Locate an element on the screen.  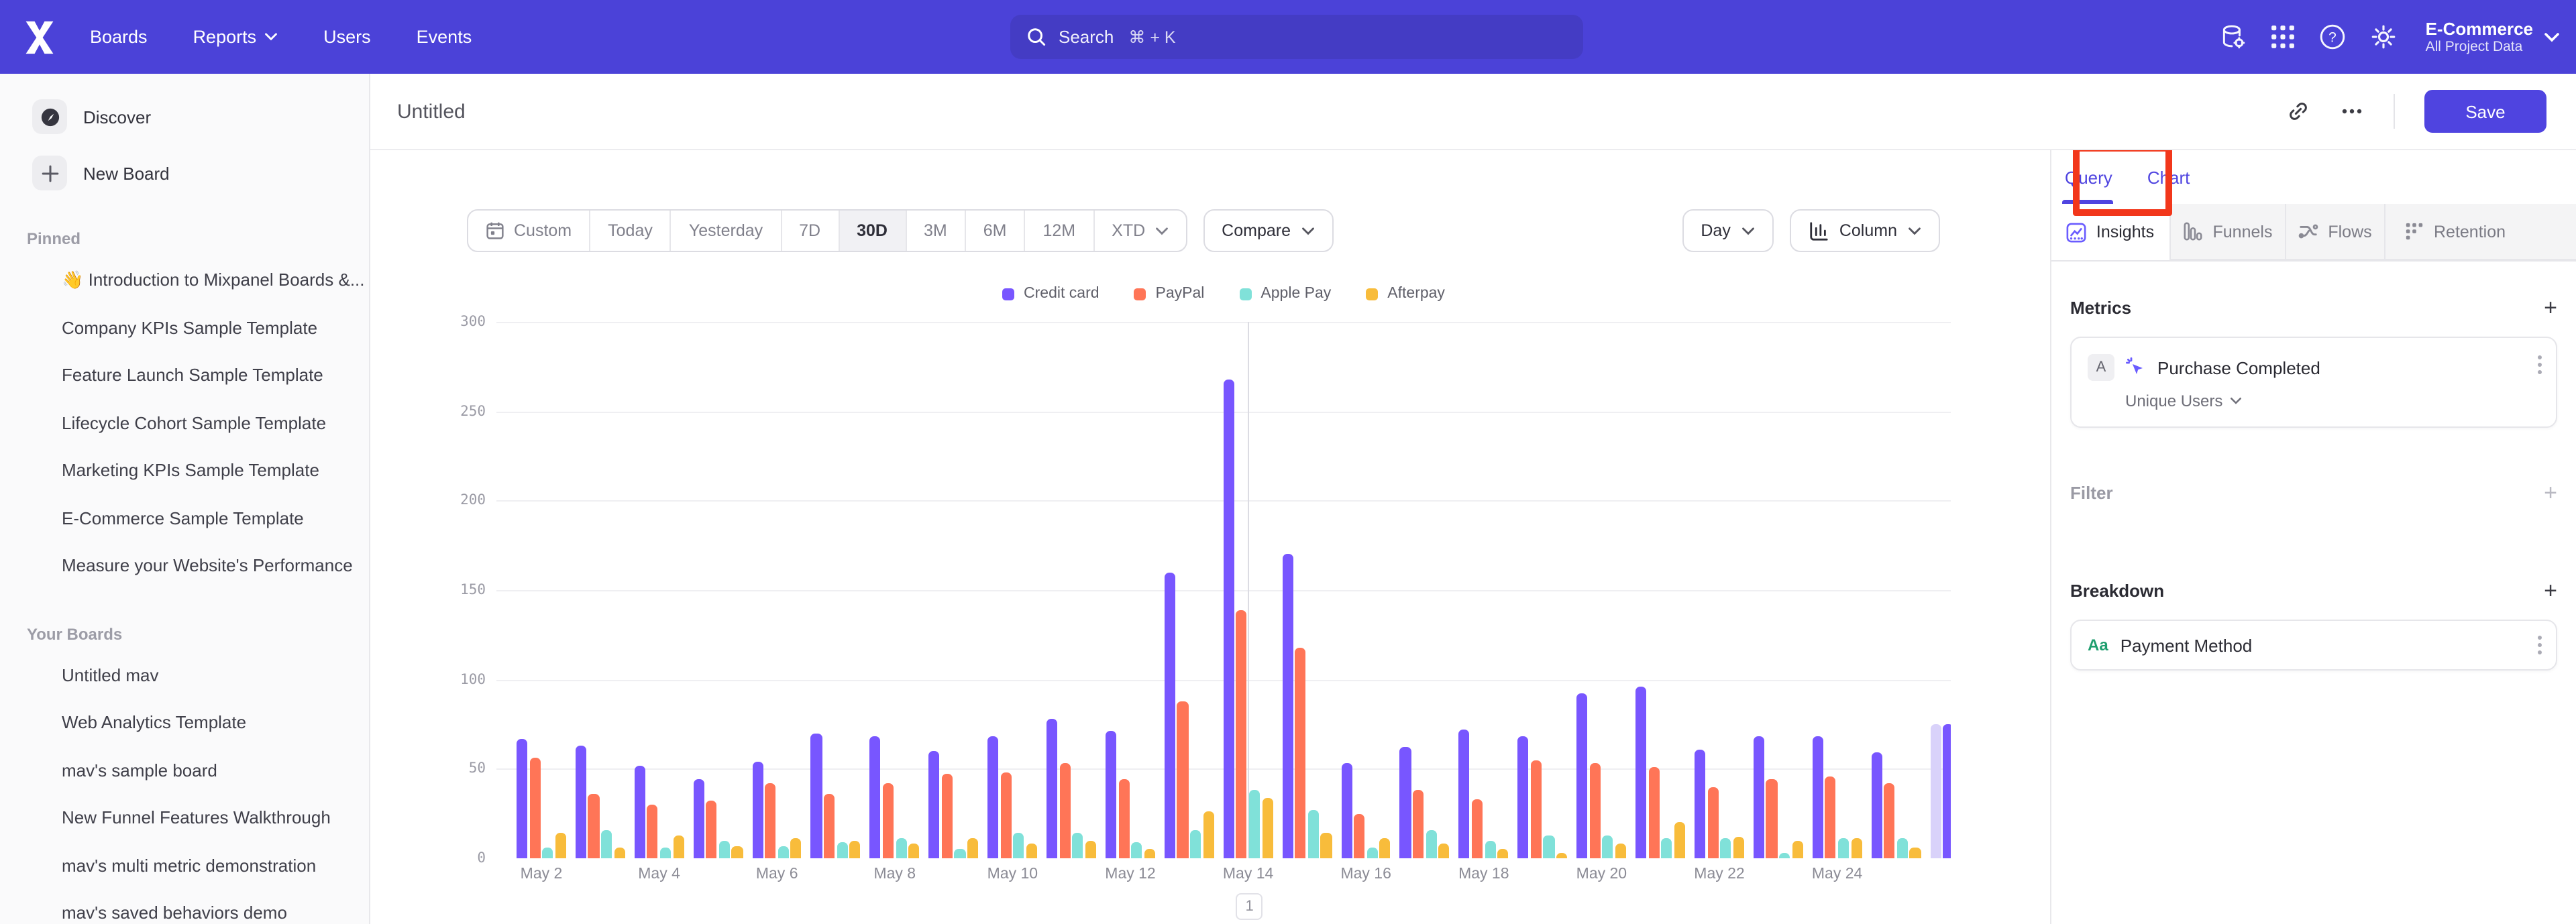
date-range-today: Today is located at coordinates (631, 231).